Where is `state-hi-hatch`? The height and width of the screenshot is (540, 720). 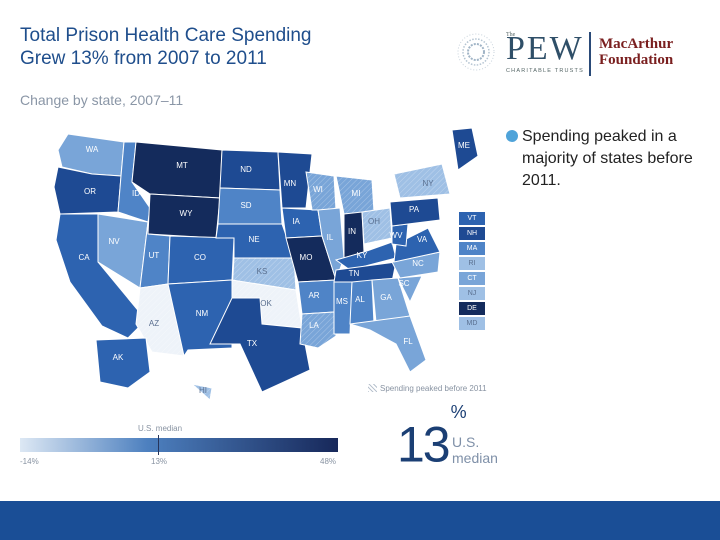
state-hi-hatch is located at coordinates (202, 392).